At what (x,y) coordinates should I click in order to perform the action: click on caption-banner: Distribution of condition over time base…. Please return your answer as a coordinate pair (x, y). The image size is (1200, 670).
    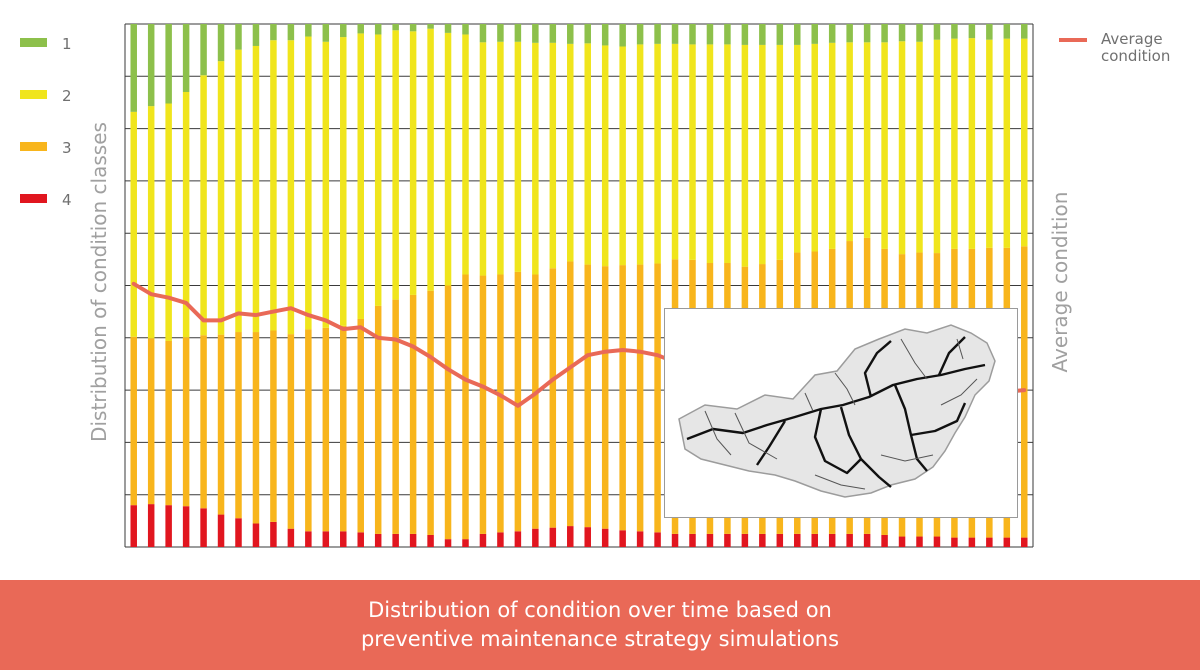
    Looking at the image, I should click on (600, 625).